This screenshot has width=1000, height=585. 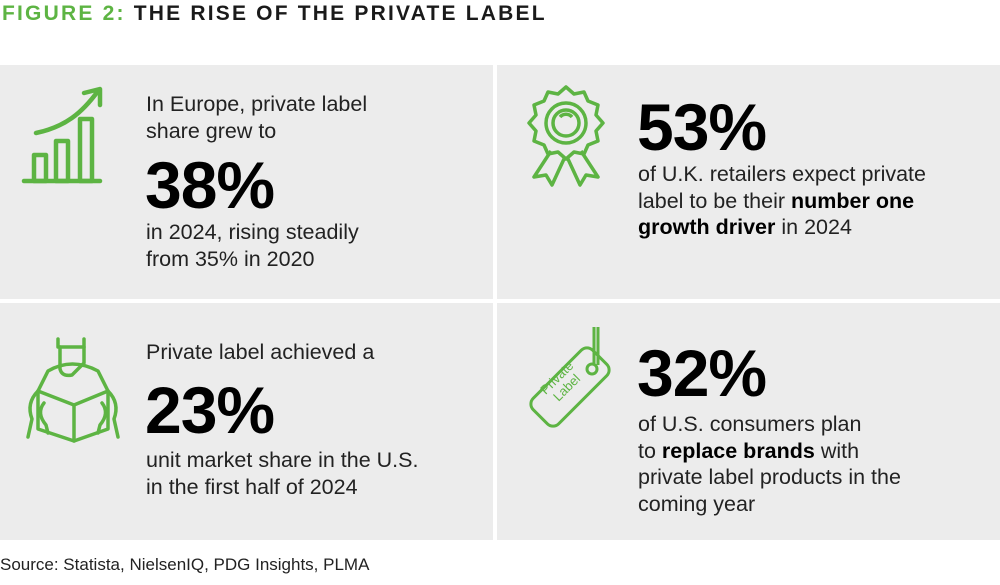 What do you see at coordinates (210, 185) in the screenshot?
I see `stat-europe-value: 38%` at bounding box center [210, 185].